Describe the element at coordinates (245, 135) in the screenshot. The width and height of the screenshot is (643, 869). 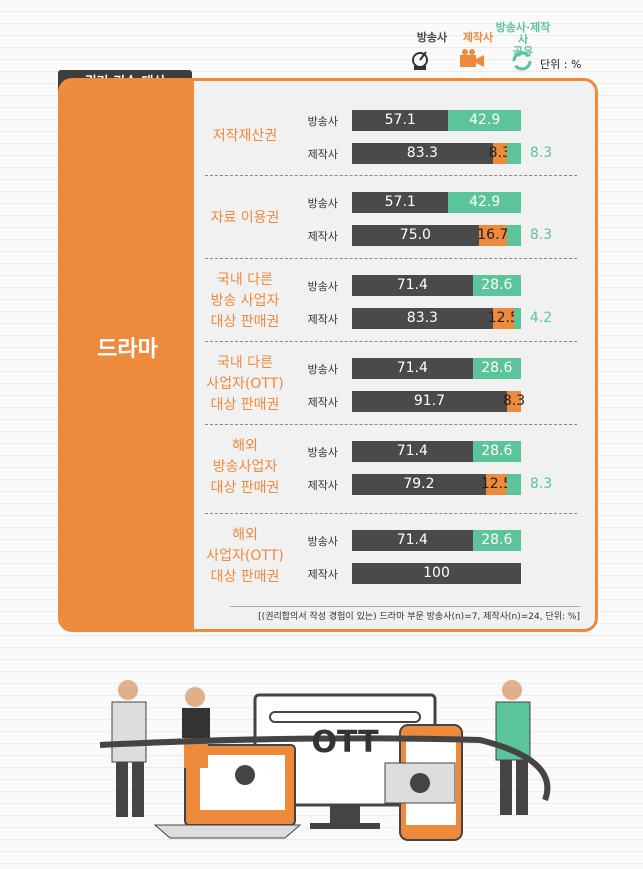
I see `group-label: 저작재산권` at that location.